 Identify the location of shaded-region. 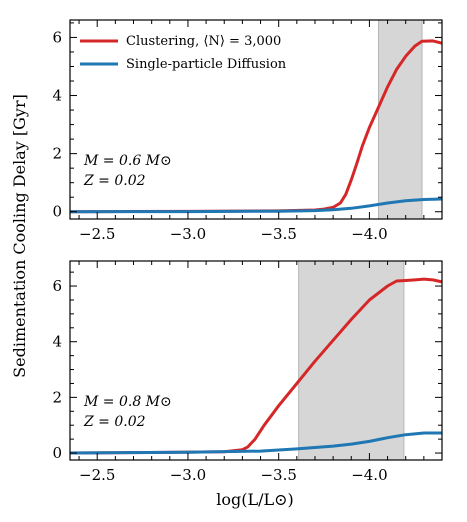
(400, 119).